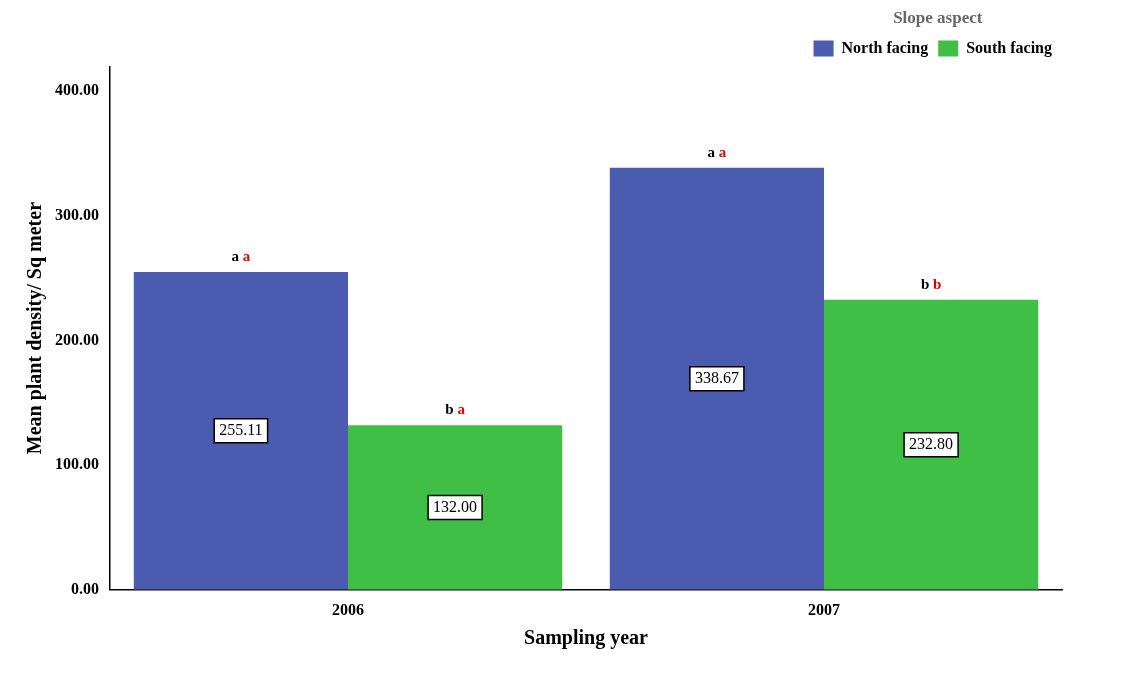 This screenshot has width=1122, height=675. Describe the element at coordinates (77, 339) in the screenshot. I see `y-tick-label: 200.00` at that location.